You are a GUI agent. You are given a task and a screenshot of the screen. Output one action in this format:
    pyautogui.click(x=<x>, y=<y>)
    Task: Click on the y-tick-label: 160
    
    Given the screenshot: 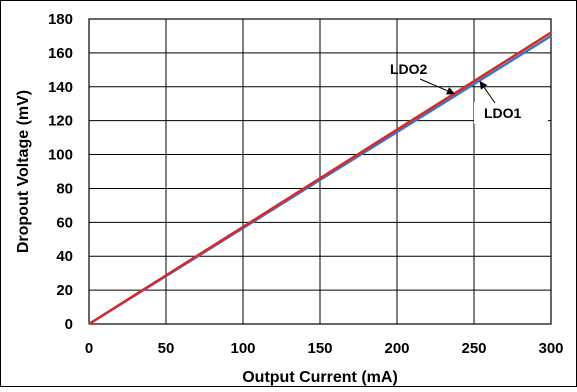 What is the action you would take?
    pyautogui.click(x=60, y=53)
    